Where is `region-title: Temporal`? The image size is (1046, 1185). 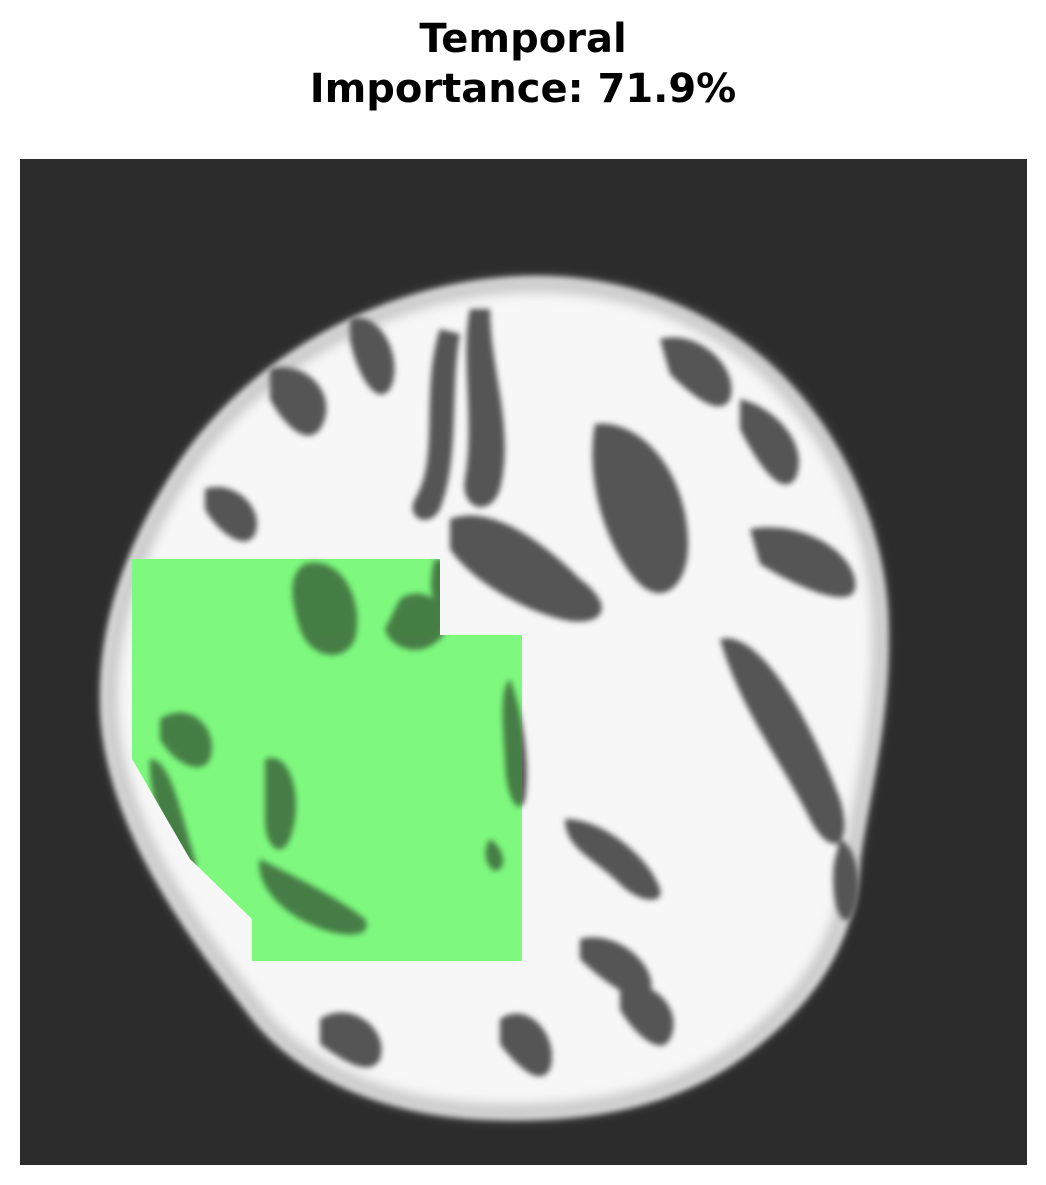 region-title: Temporal is located at coordinates (523, 39).